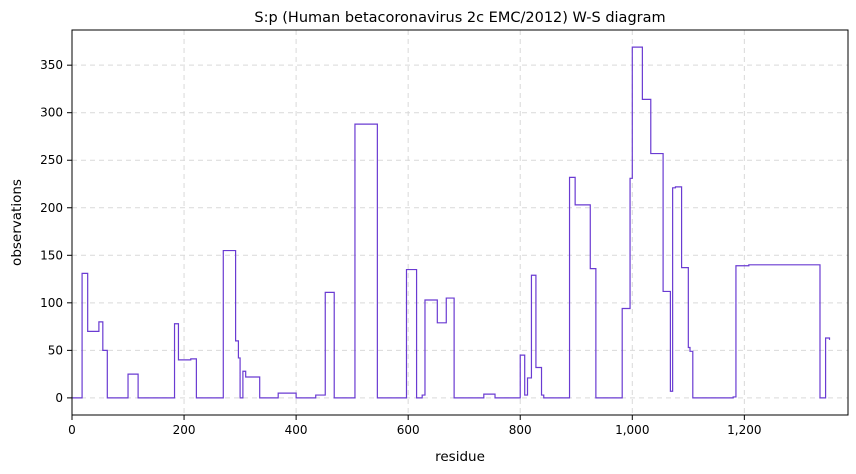  I want to click on x-tick-label: 600, so click(408, 430).